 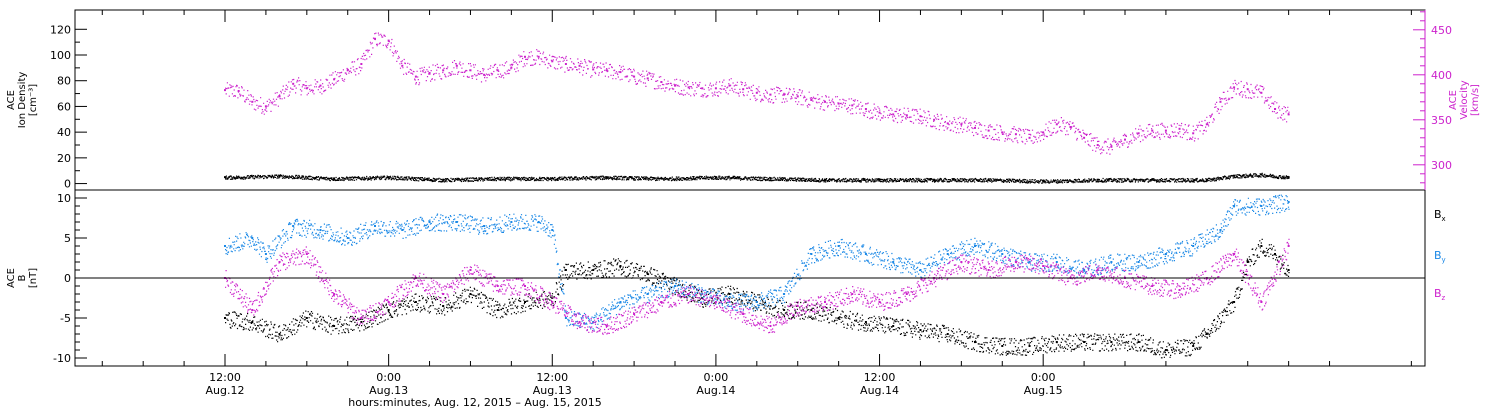 What do you see at coordinates (552, 390) in the screenshot?
I see `x-tick-date-2: Aug.13` at bounding box center [552, 390].